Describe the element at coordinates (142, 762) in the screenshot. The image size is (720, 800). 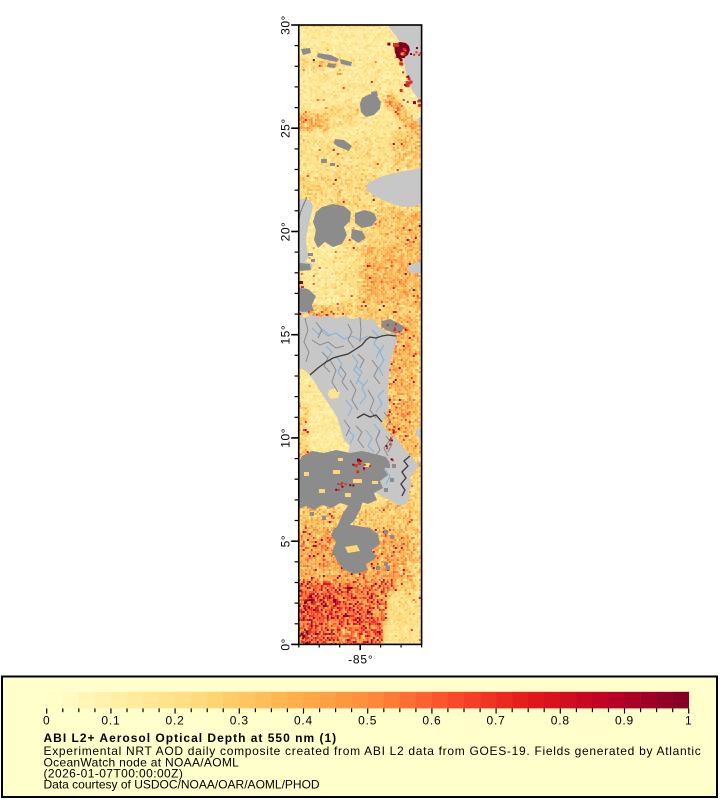
I see `svg-text: OceanWatch node at NOAA/AOML` at that location.